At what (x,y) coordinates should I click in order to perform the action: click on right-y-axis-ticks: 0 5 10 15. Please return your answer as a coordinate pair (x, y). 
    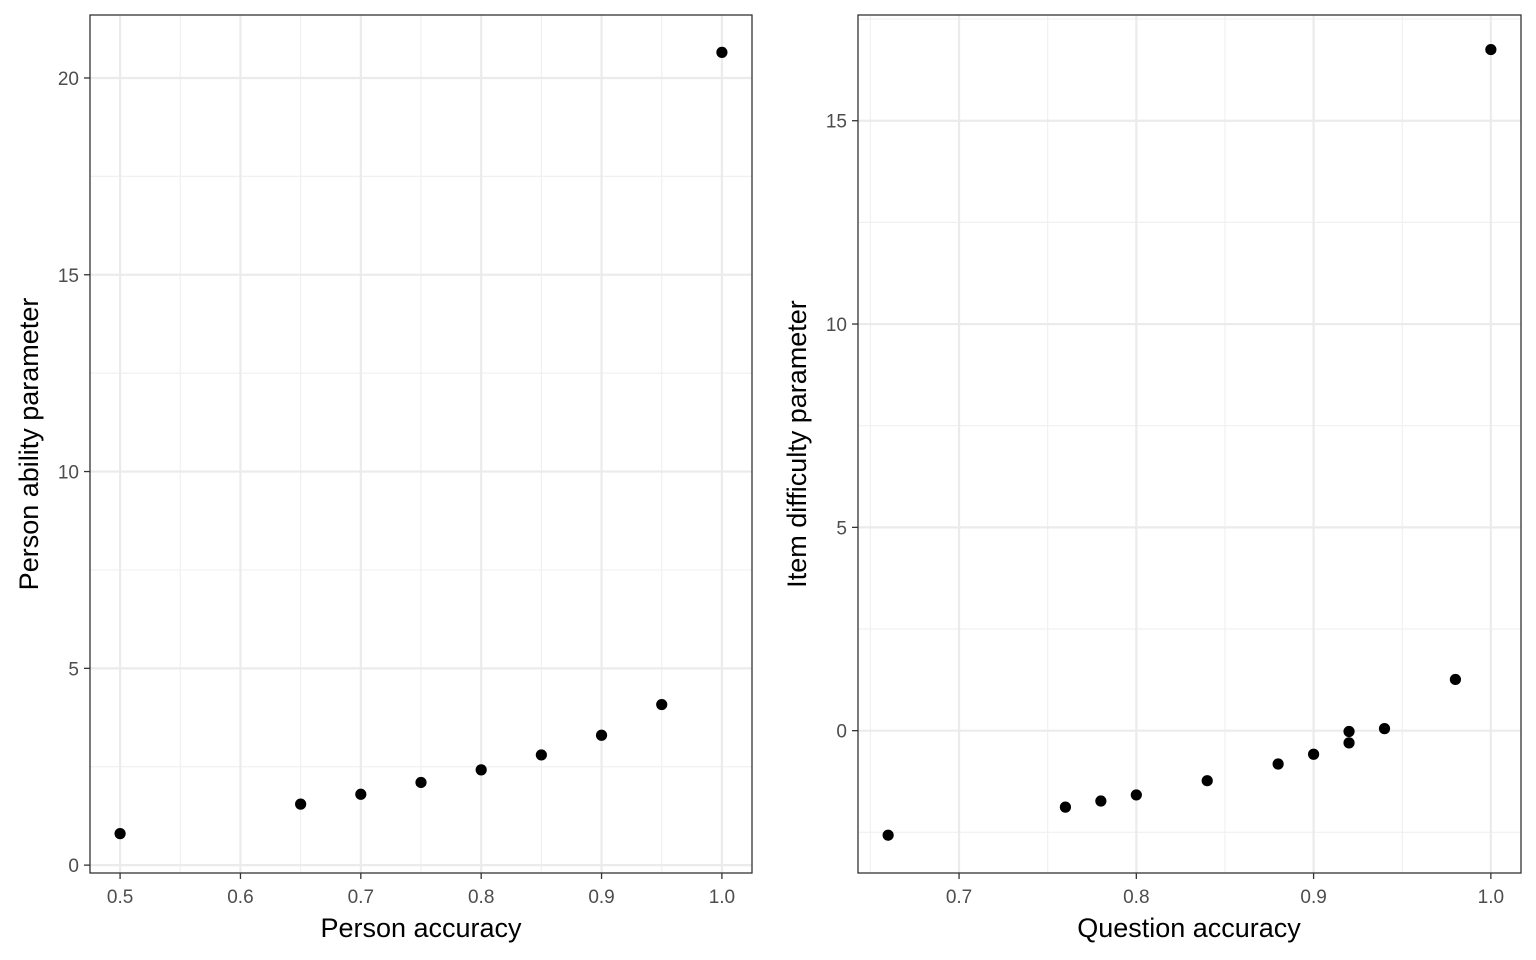
    Looking at the image, I should click on (842, 427).